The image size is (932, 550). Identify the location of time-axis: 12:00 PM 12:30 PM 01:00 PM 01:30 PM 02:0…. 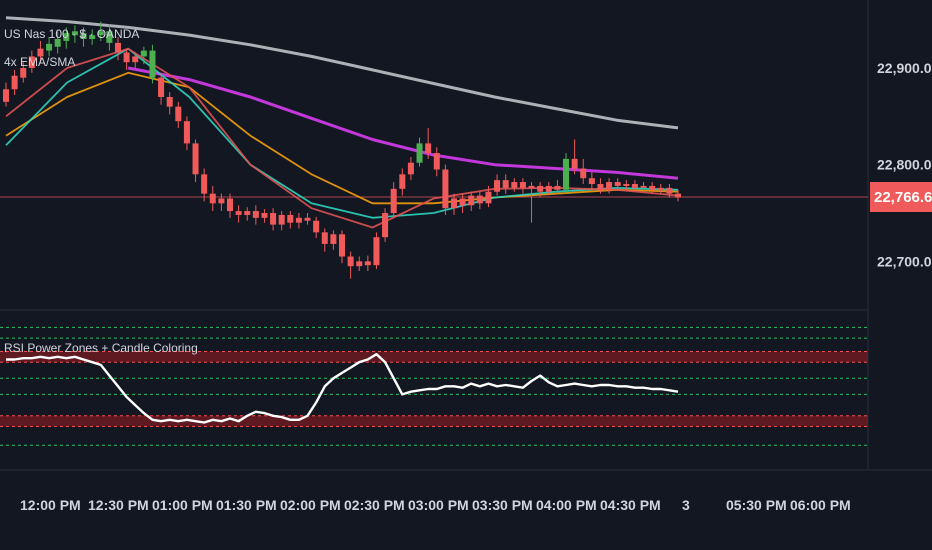
(435, 505).